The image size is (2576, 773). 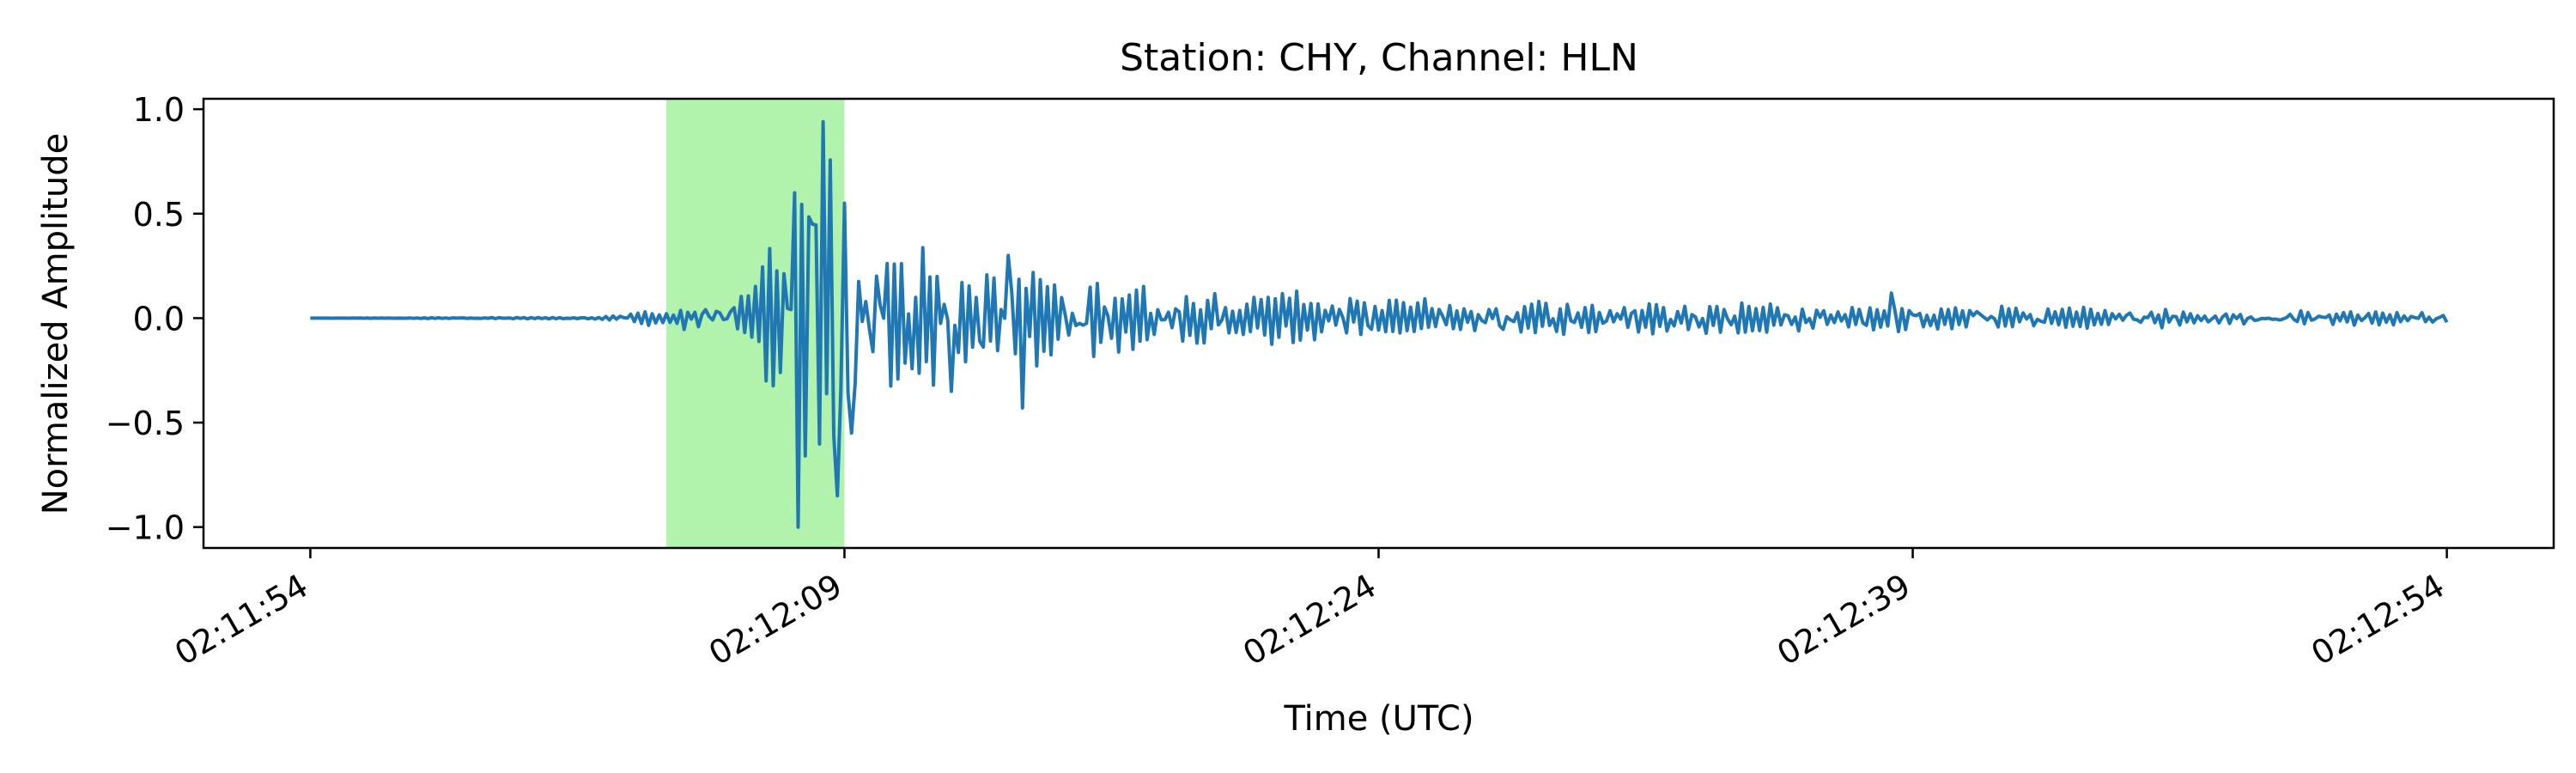 I want to click on y-axis-ticks: 1.0 0.5 0.0 −0.5 −1.0, so click(x=155, y=319).